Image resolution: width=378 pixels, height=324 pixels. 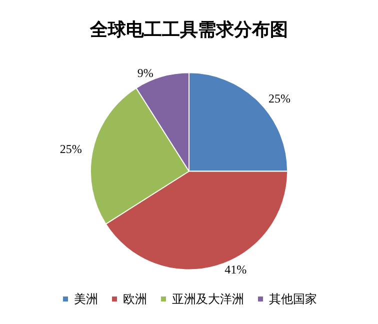 What do you see at coordinates (135, 299) in the screenshot?
I see `legend-label: 欧洲` at bounding box center [135, 299].